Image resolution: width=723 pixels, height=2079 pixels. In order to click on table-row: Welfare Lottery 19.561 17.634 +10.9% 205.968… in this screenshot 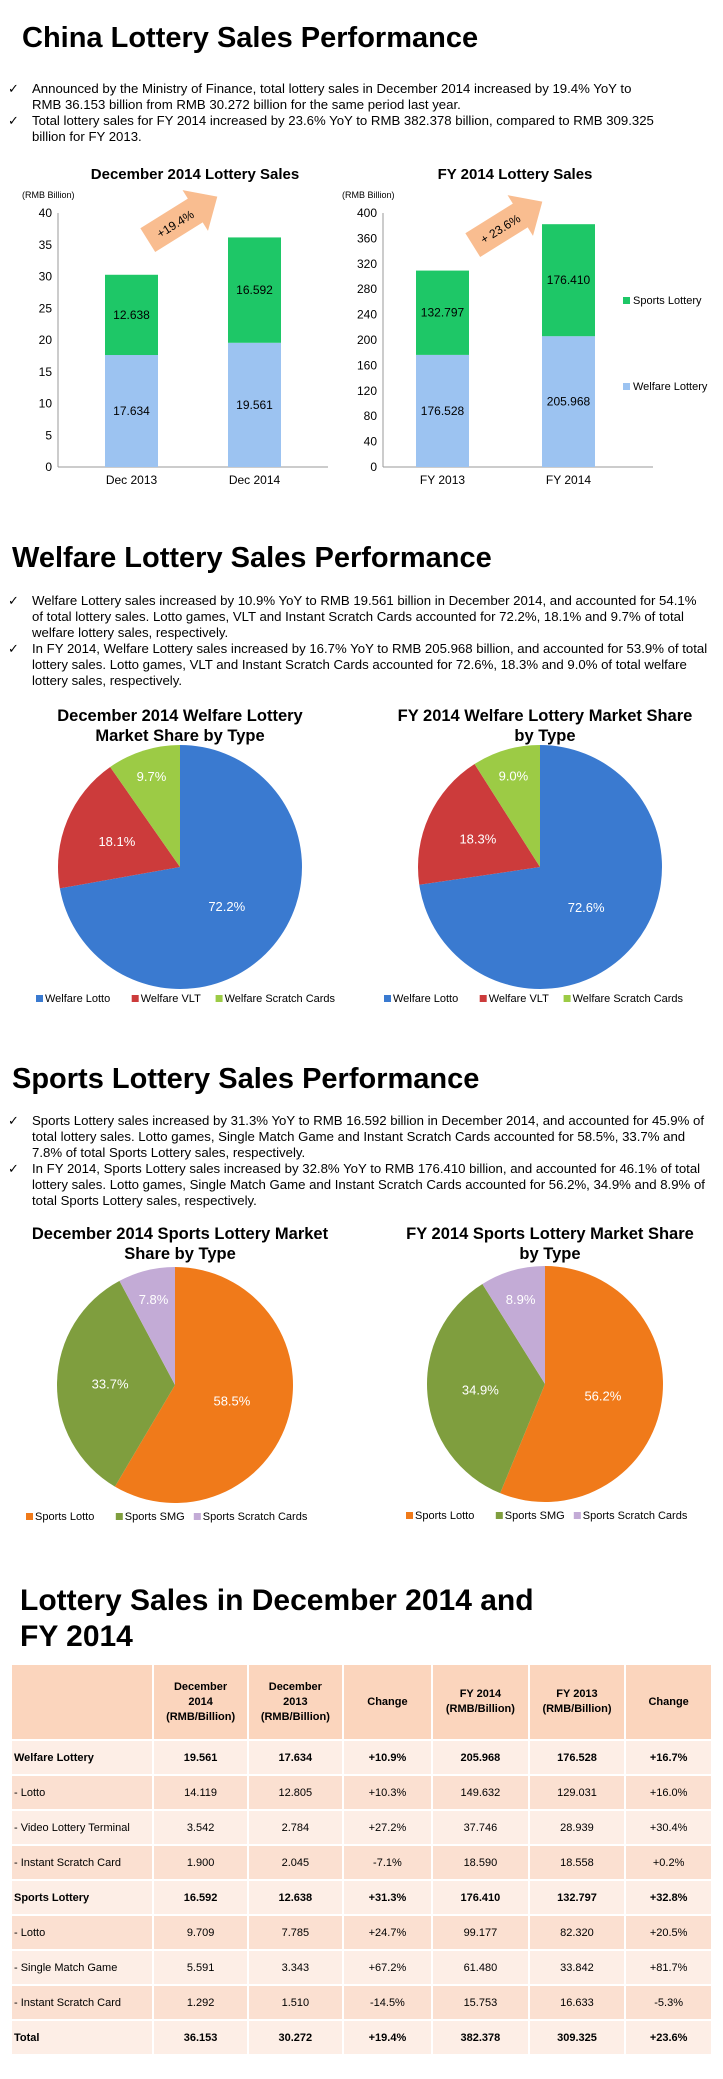, I will do `click(362, 1757)`.